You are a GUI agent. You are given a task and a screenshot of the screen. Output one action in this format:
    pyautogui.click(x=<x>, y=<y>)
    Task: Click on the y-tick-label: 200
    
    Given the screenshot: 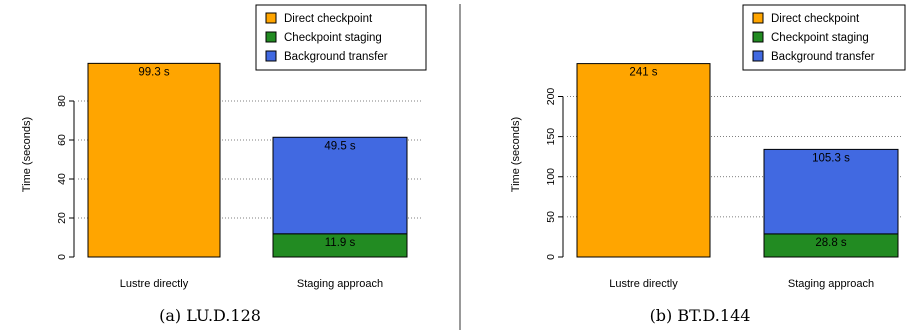 What is the action you would take?
    pyautogui.click(x=551, y=97)
    